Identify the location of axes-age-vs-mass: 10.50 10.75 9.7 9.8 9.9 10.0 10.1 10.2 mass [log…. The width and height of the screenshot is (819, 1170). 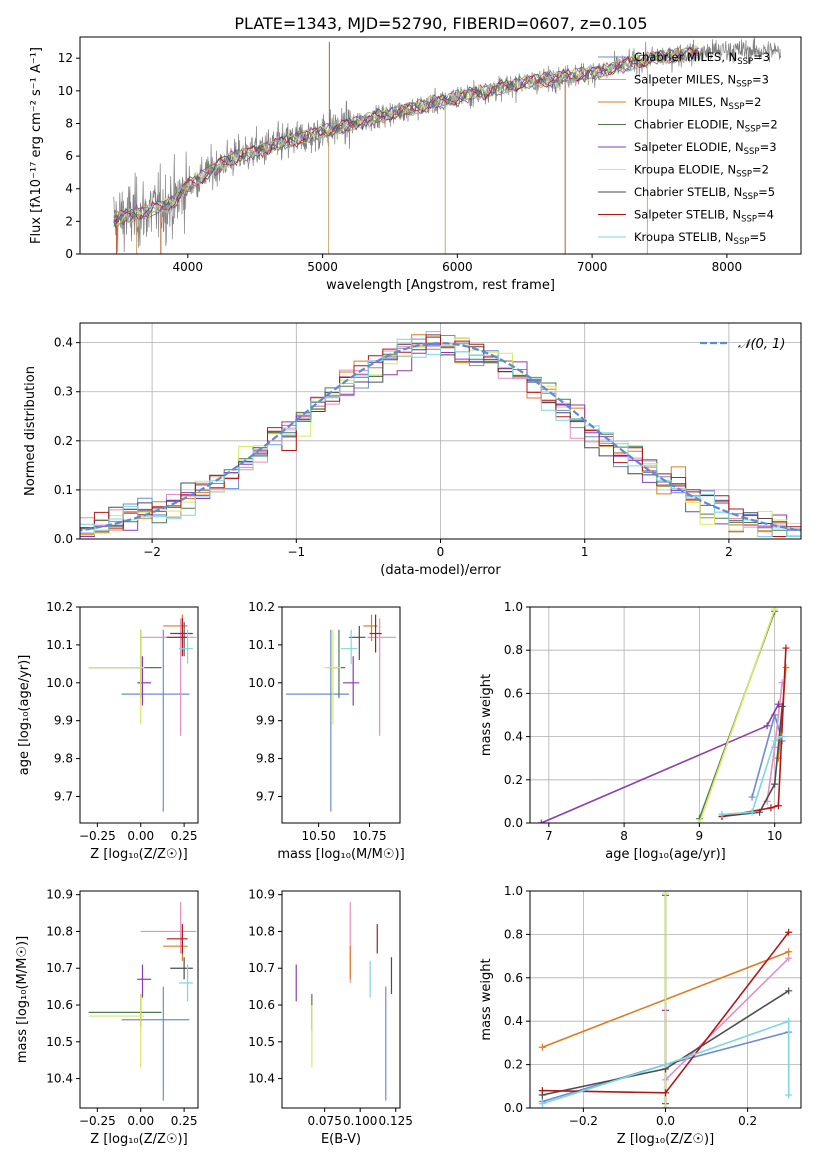
(326, 731).